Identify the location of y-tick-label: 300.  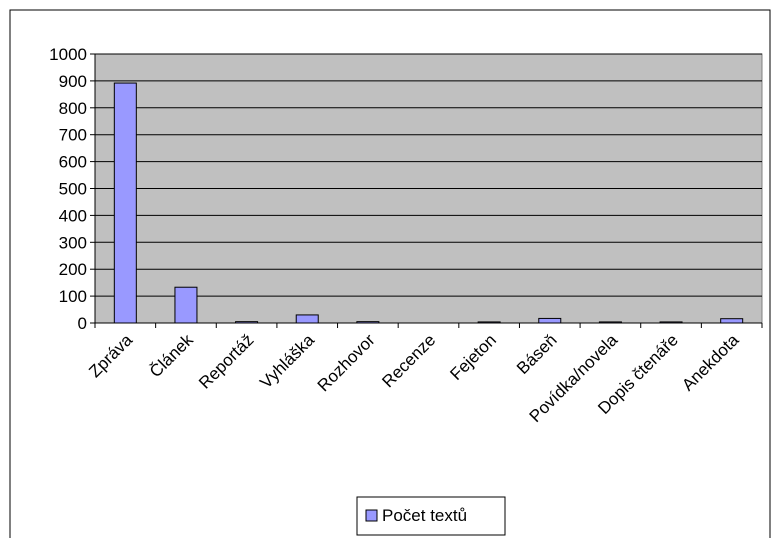
(73, 242).